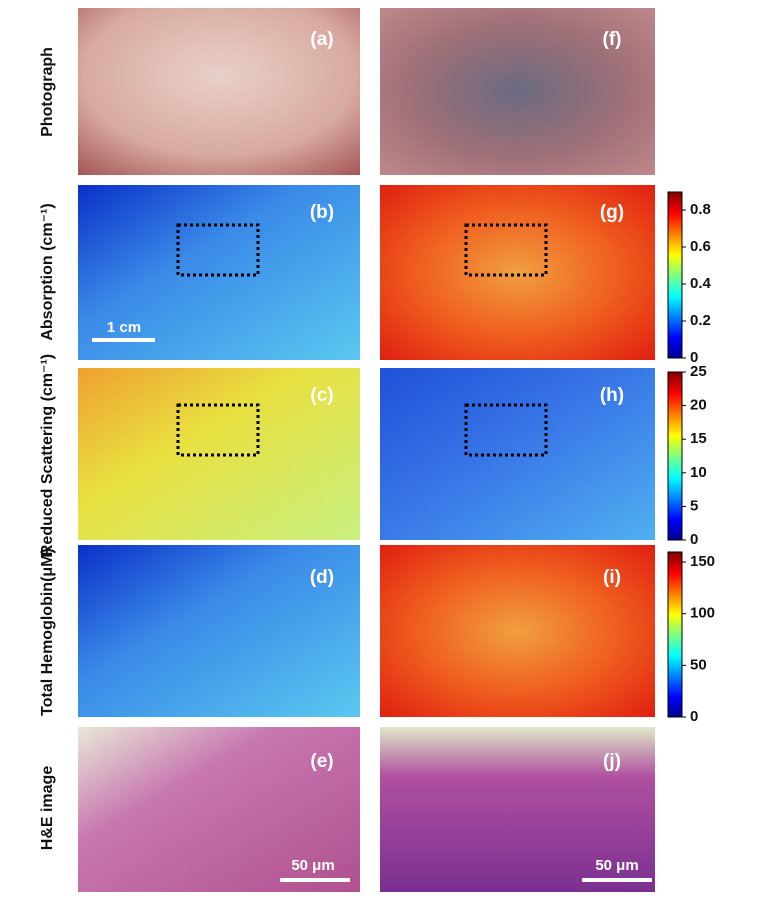 This screenshot has width=758, height=909. I want to click on panel-label: (f), so click(612, 39).